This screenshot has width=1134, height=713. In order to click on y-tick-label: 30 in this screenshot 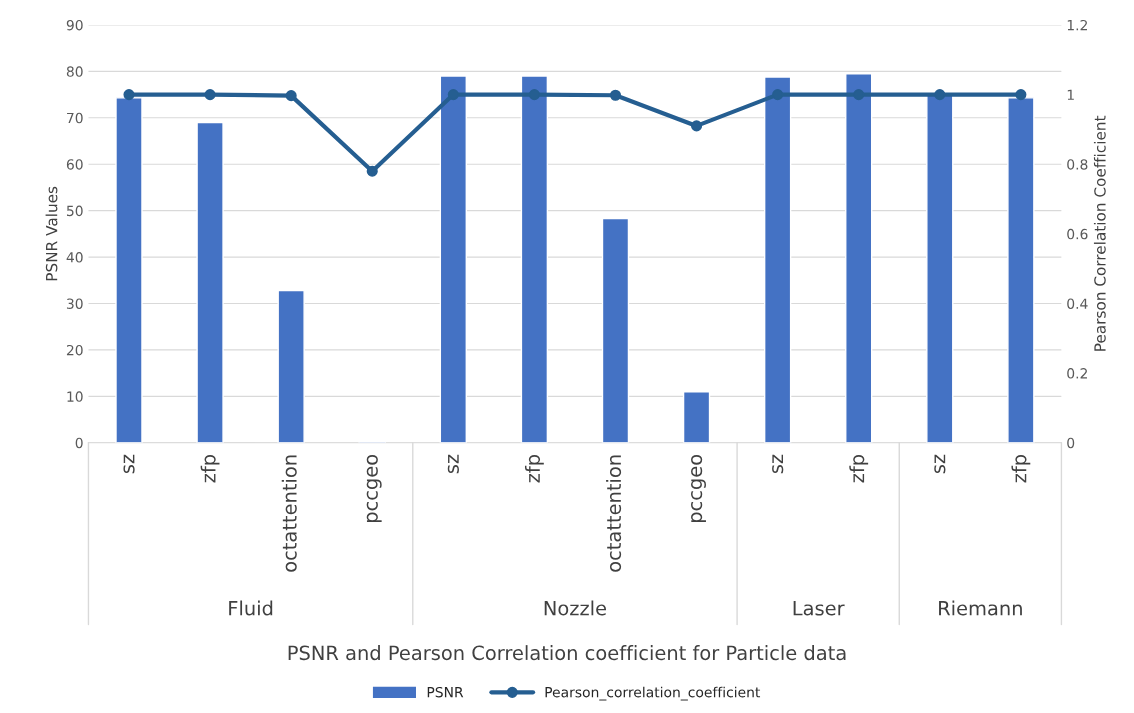, I will do `click(74, 303)`.